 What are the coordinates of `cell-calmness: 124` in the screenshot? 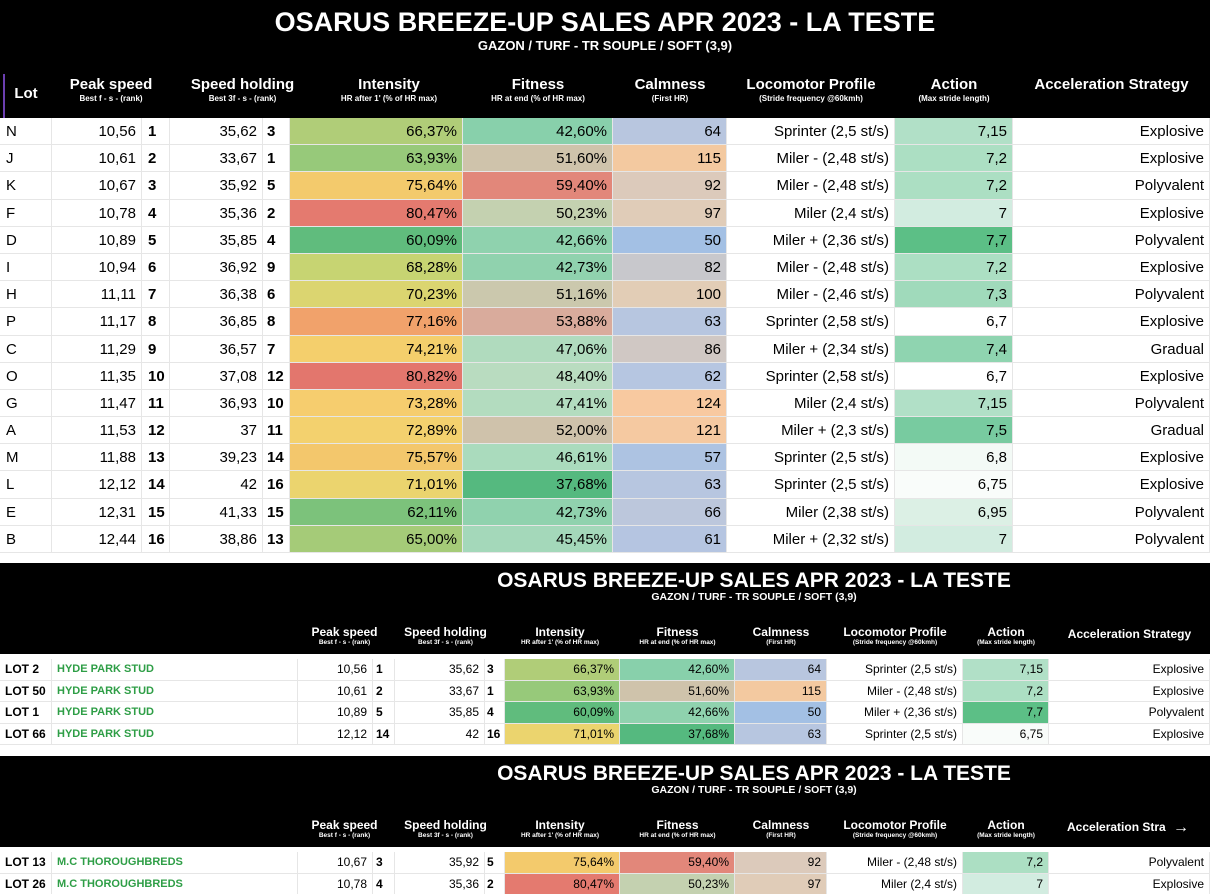 It's located at (670, 403).